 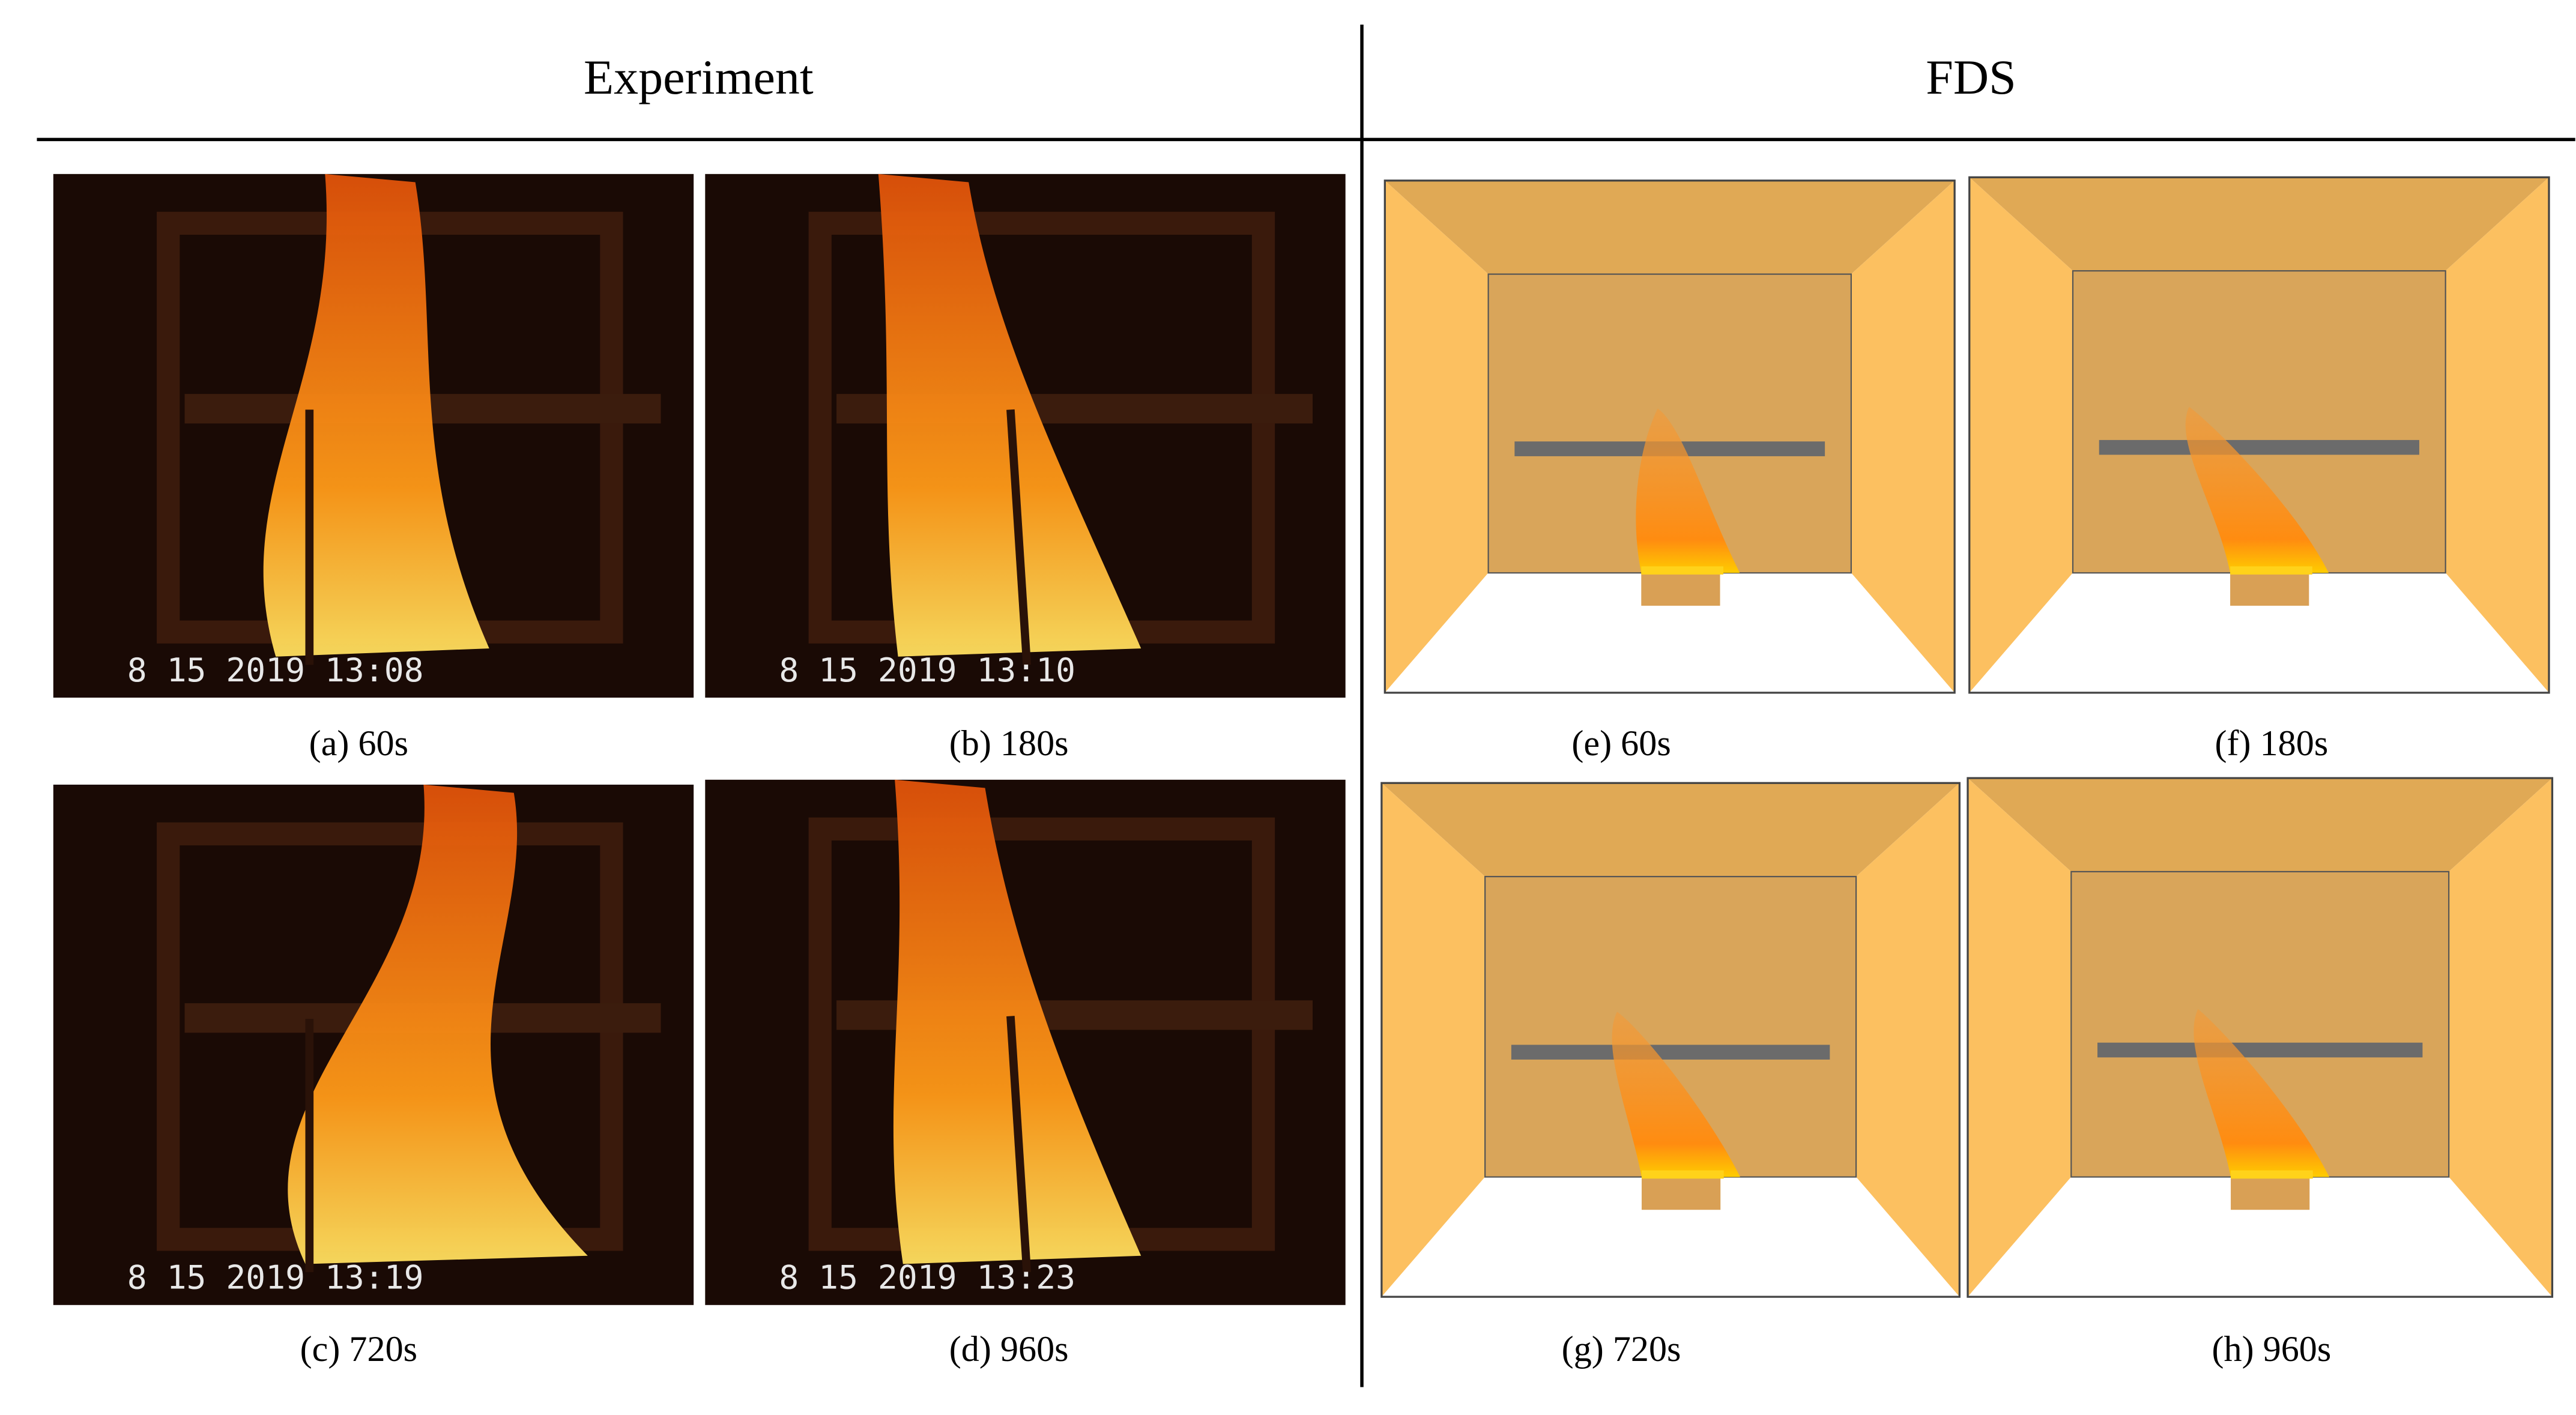 What do you see at coordinates (1621, 1349) in the screenshot?
I see `caption: (g) 720s` at bounding box center [1621, 1349].